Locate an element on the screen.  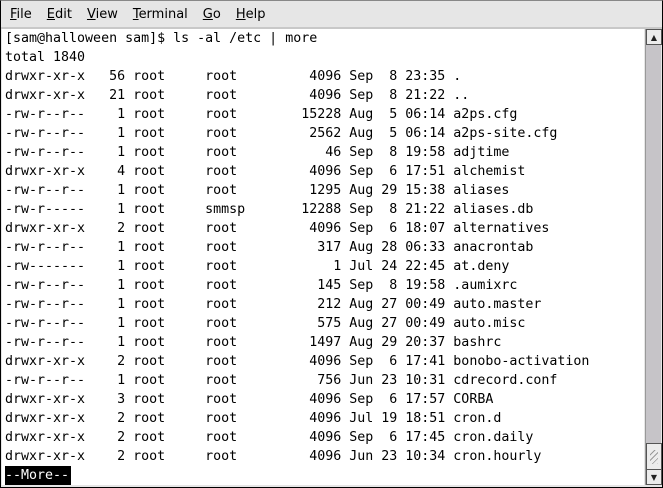
menu-help: Help is located at coordinates (250, 14).